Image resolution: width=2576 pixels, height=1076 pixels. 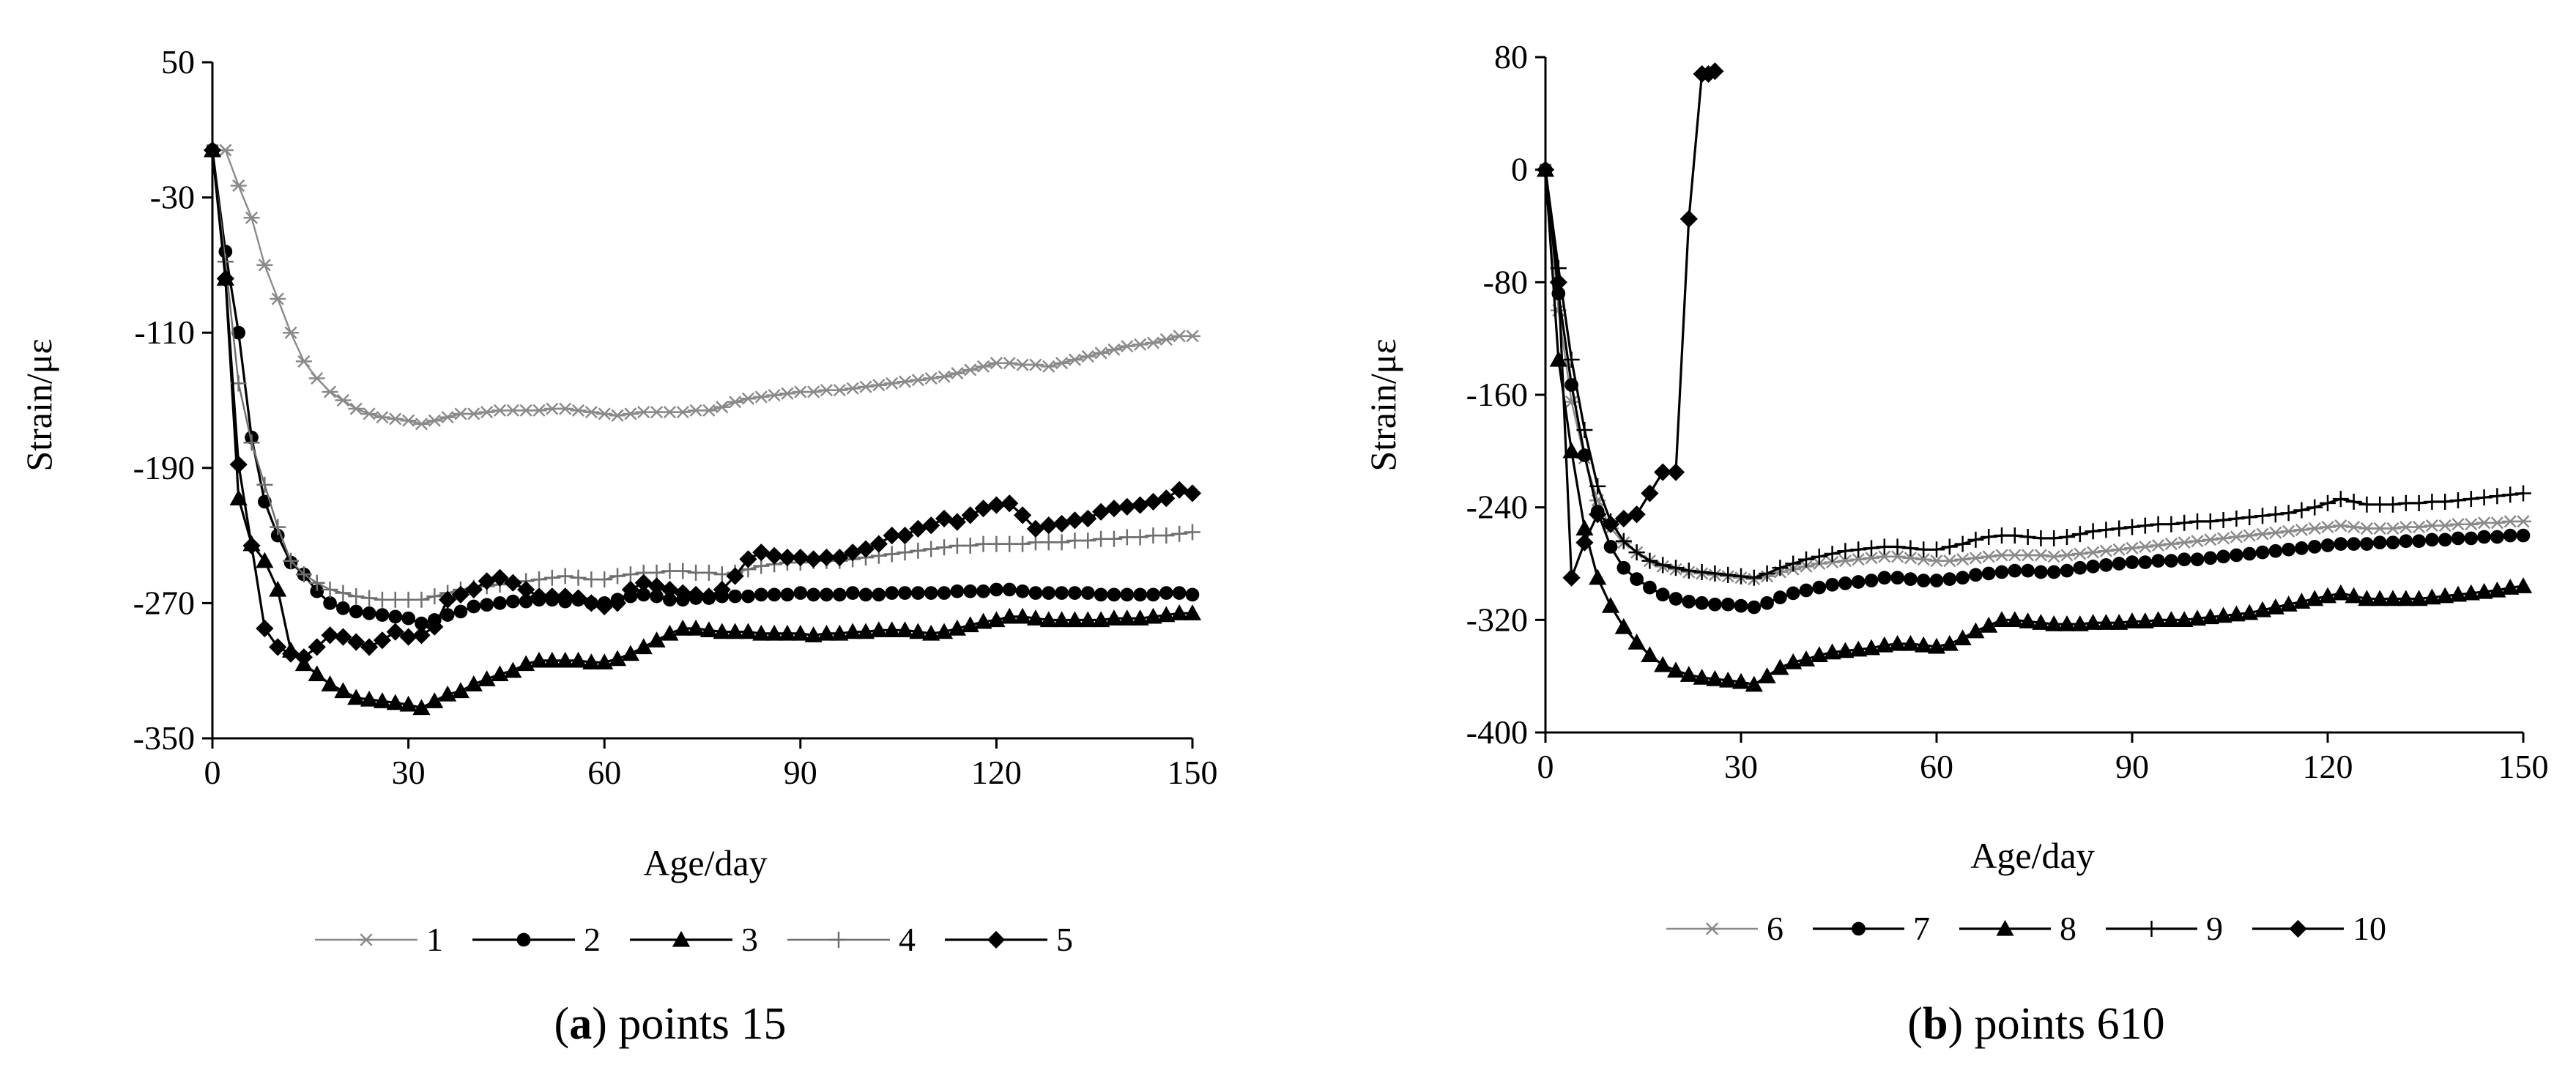 What do you see at coordinates (2523, 766) in the screenshot?
I see `b-xtick-label: 150` at bounding box center [2523, 766].